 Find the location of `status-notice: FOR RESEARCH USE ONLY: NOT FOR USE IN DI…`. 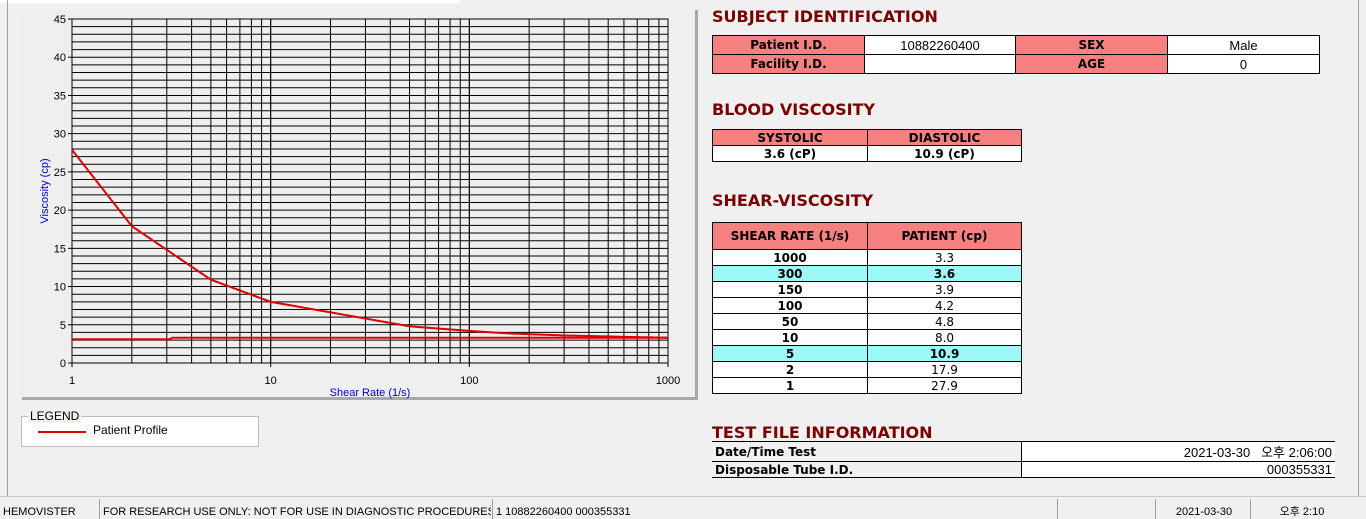

status-notice: FOR RESEARCH USE ONLY: NOT FOR USE IN DI… is located at coordinates (295, 509).